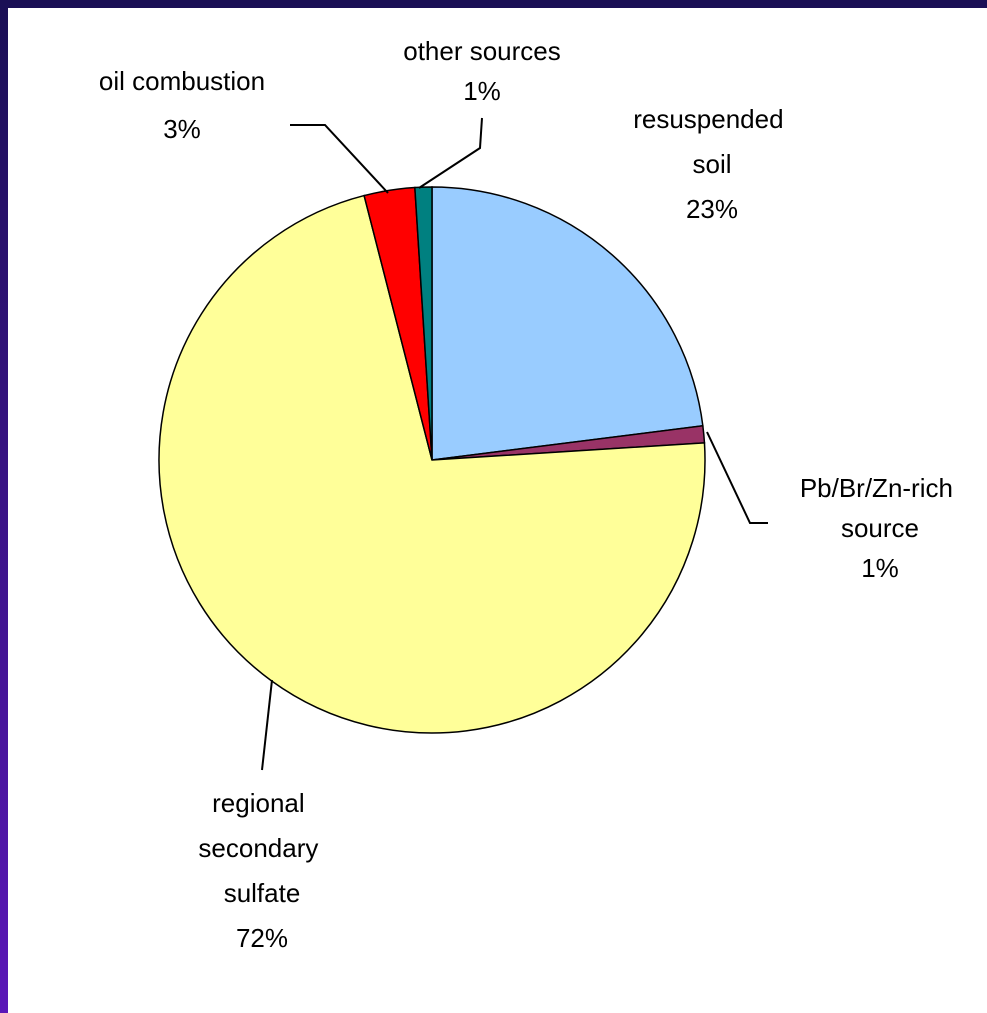 This screenshot has height=1013, width=987. I want to click on slice-label: Pb/Br/Zn-rich source, so click(880, 508).